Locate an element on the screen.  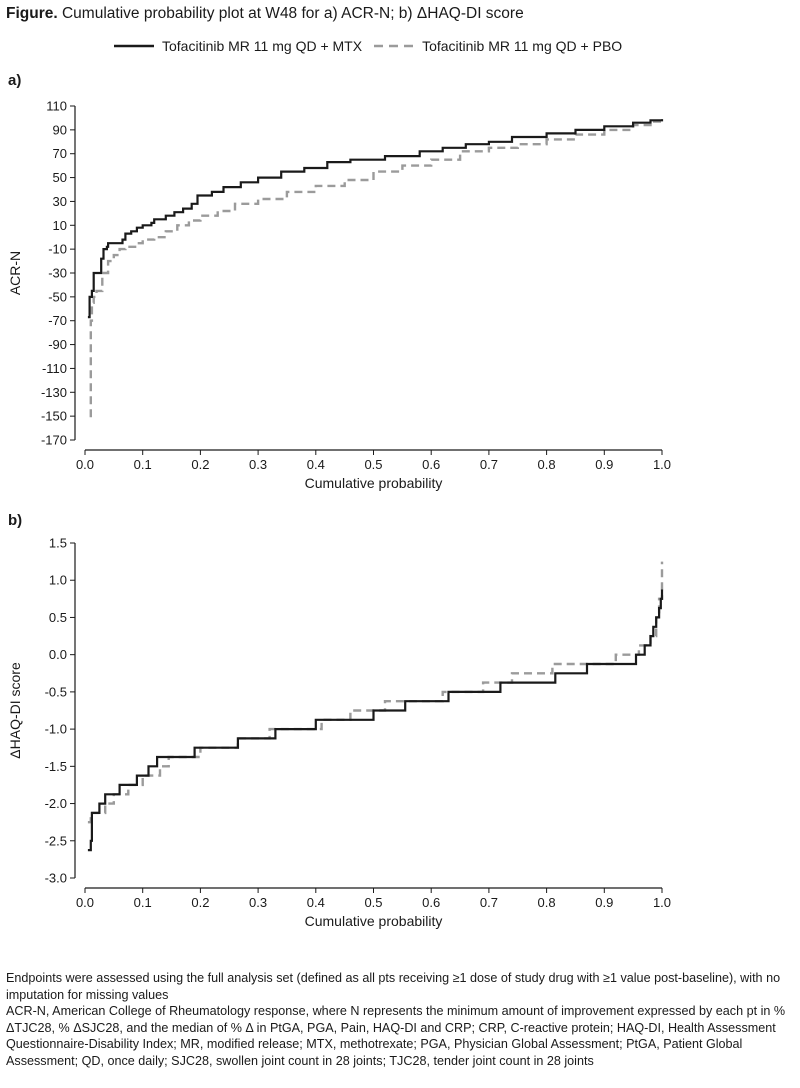
y-tick-label: 0.5 is located at coordinates (58, 617).